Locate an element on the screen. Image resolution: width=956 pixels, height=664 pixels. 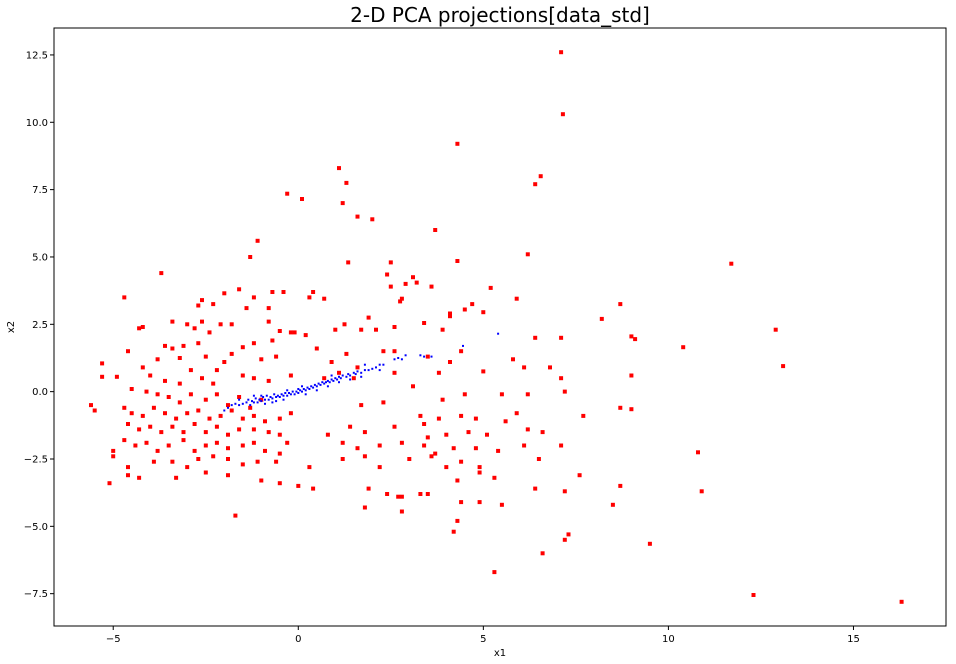
x-tick-label: 0 is located at coordinates (298, 639).